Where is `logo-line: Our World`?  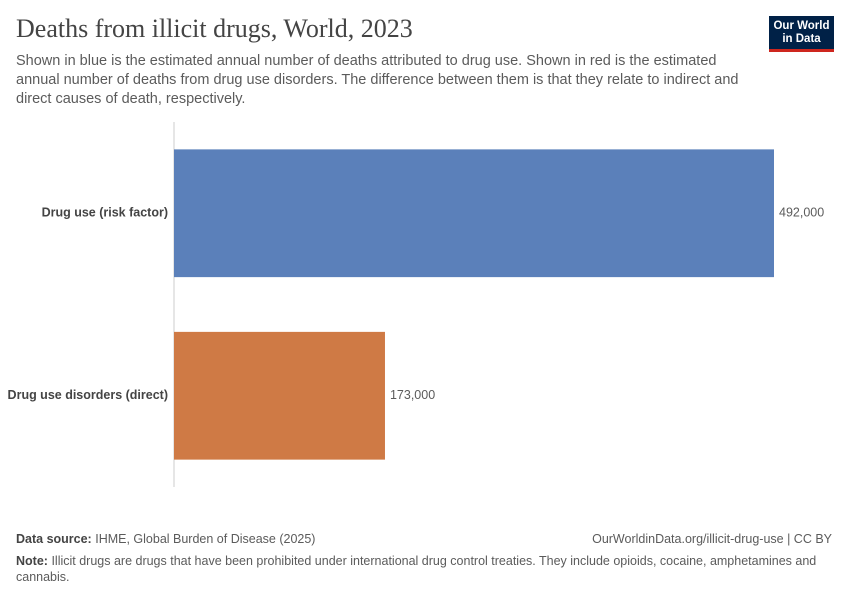 logo-line: Our World is located at coordinates (801, 26).